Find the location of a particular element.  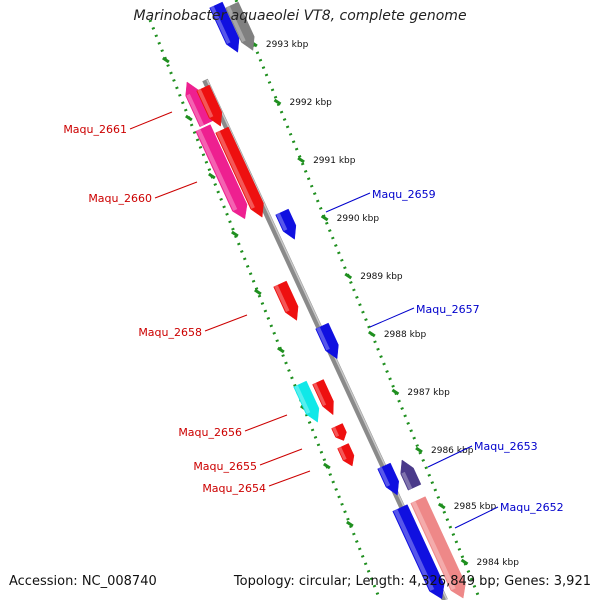

gene-maqu-2655-body is located at coordinates (339, 432).